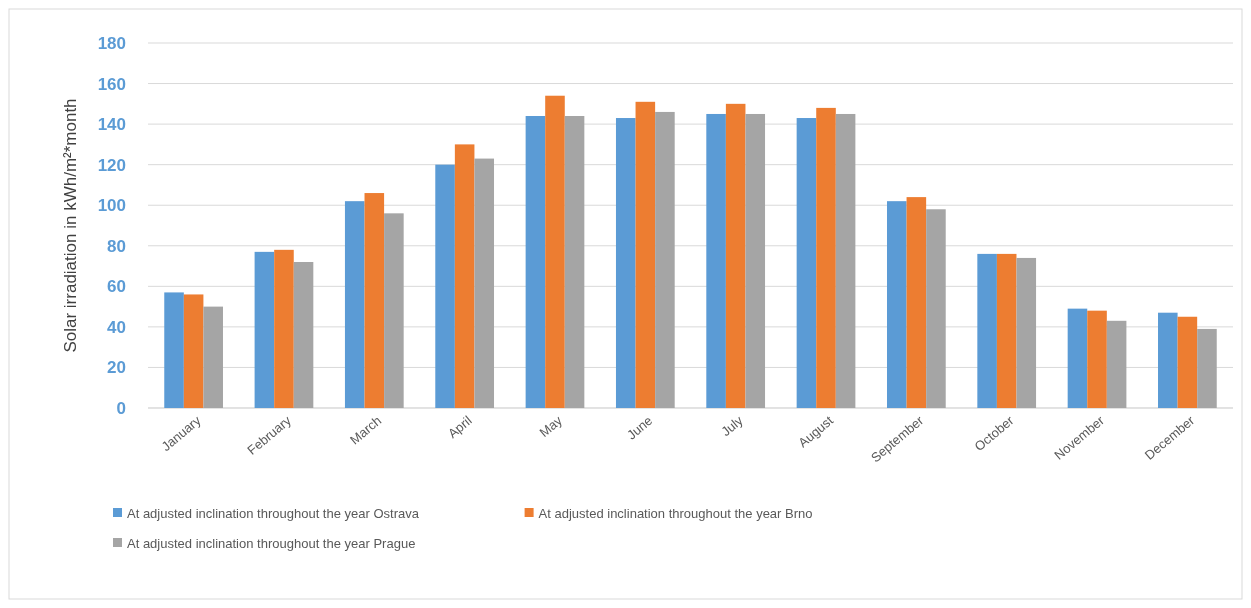 The width and height of the screenshot is (1251, 608). What do you see at coordinates (732, 426) in the screenshot?
I see `x-tick-label: July` at bounding box center [732, 426].